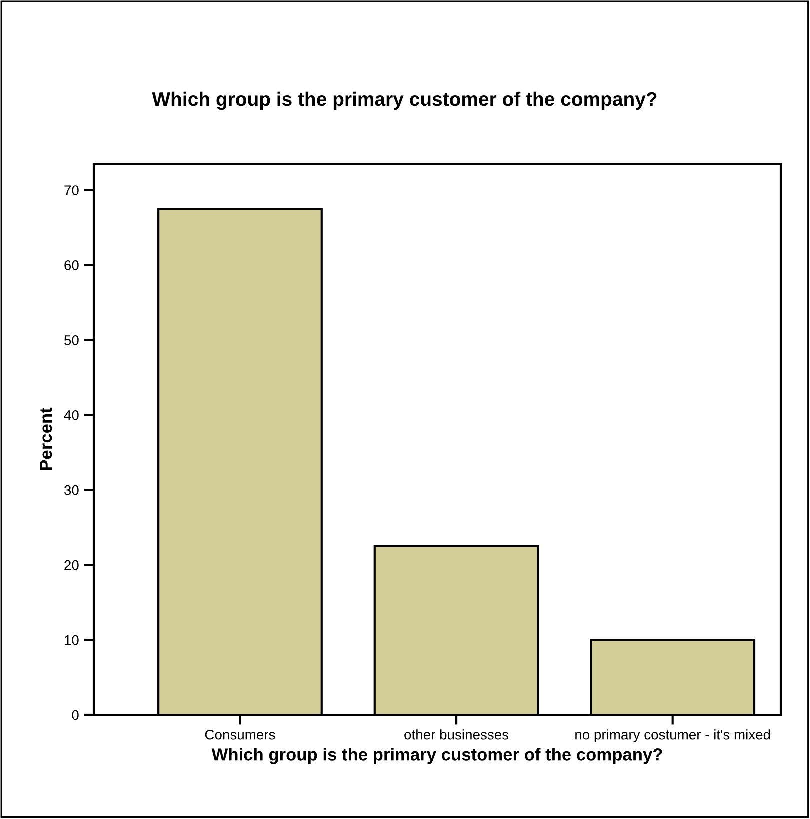 This screenshot has height=819, width=810. I want to click on chart-title: Which group is the primary customer of the company?, so click(404, 101).